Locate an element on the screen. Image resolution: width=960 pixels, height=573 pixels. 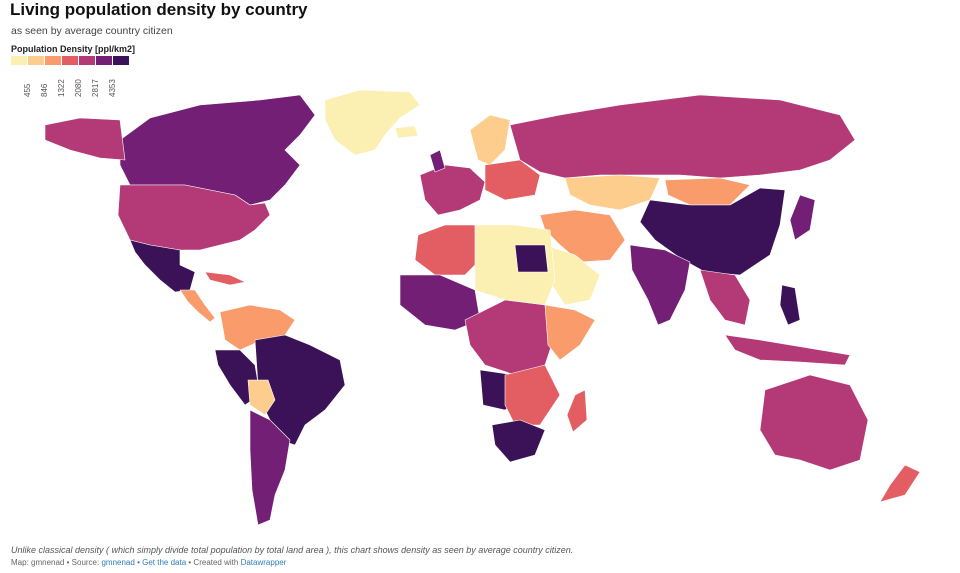
footer-sep-3: • is located at coordinates (190, 562).